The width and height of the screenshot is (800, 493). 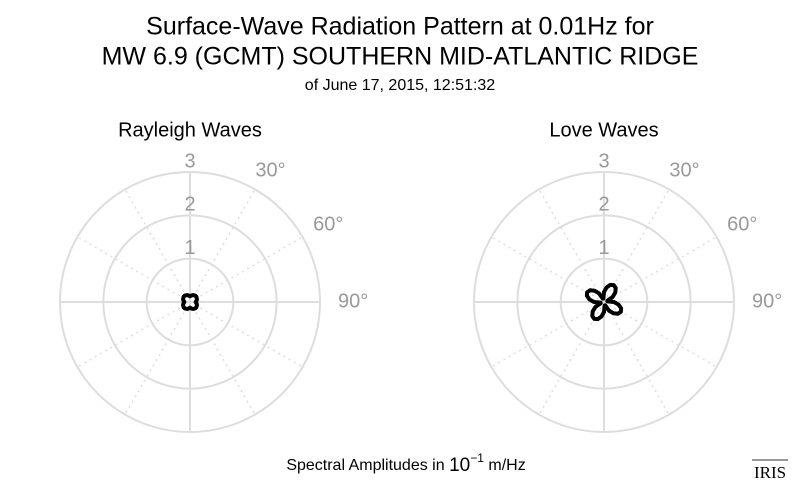 What do you see at coordinates (365, 465) in the screenshot?
I see `x-label-text: Spectral Amplitudes in` at bounding box center [365, 465].